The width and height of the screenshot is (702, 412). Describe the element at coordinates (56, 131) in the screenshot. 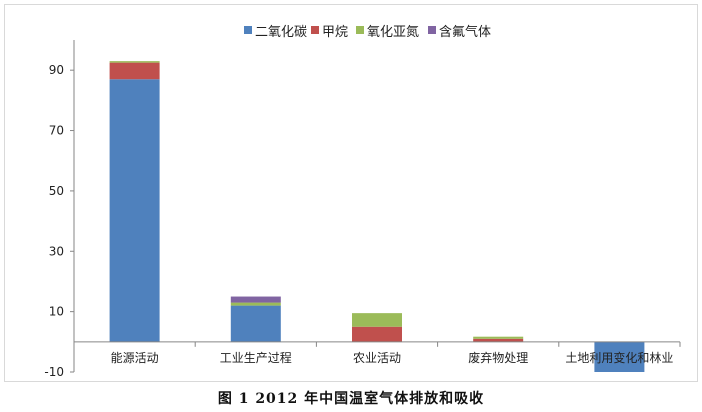

I see `y-tick-label: 70` at that location.